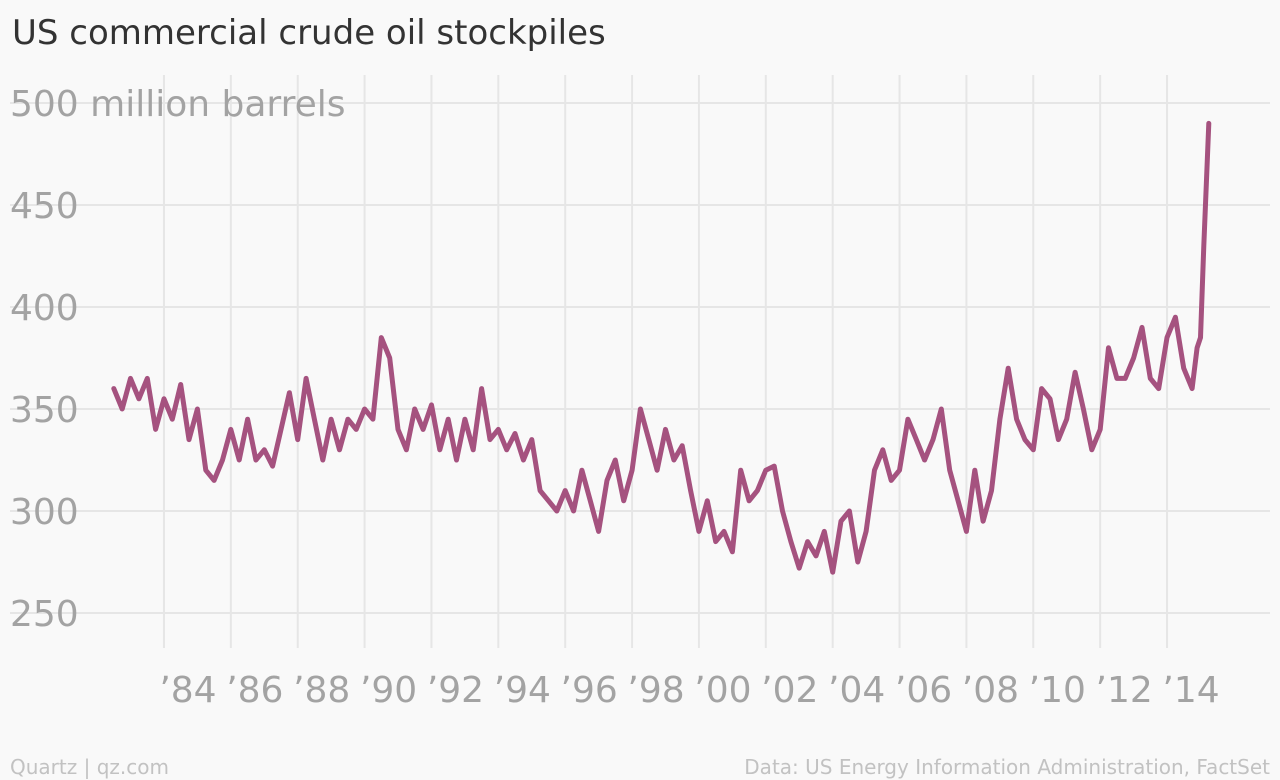  Describe the element at coordinates (309, 33) in the screenshot. I see `chart-title: US commercial crude oil stockpiles` at that location.